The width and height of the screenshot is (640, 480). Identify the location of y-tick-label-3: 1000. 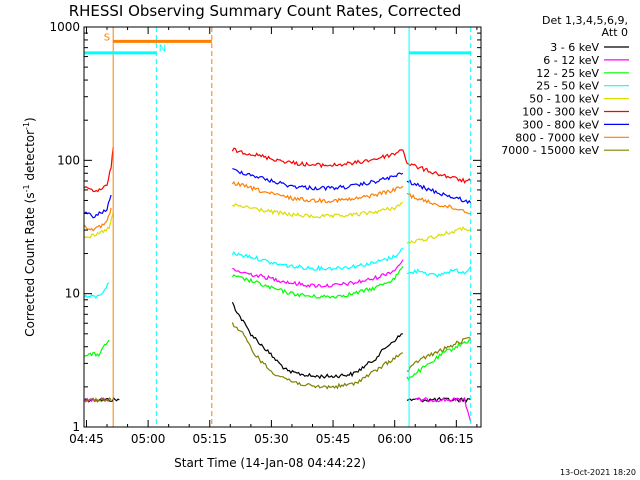
(64, 27).